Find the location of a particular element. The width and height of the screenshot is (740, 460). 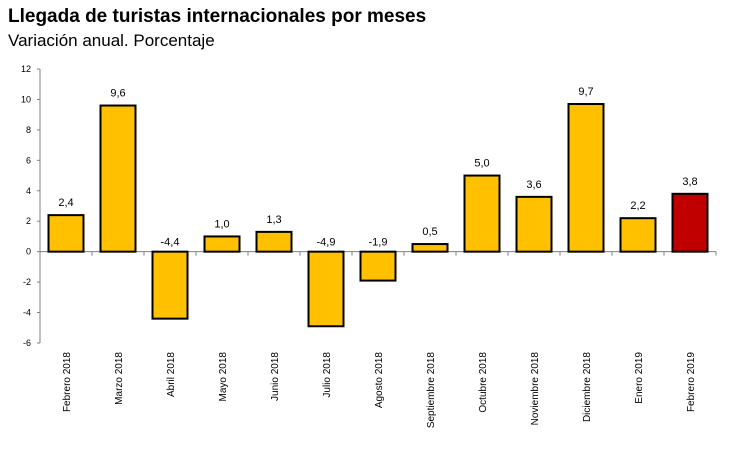

x-category-label: Mayo 2018 is located at coordinates (223, 377).